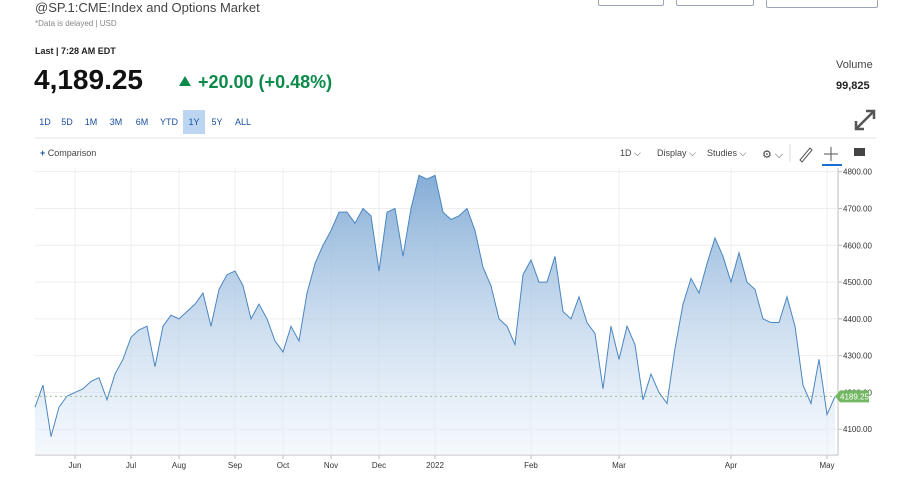 This screenshot has width=900, height=489. What do you see at coordinates (859, 152) in the screenshot?
I see `comment-icon` at bounding box center [859, 152].